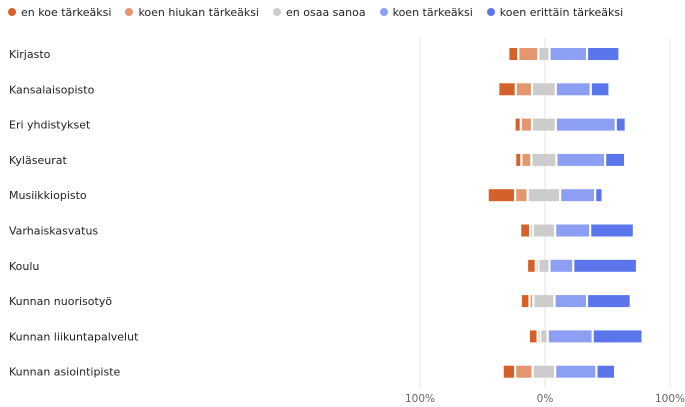 The image size is (685, 407). Describe the element at coordinates (53, 231) in the screenshot. I see `category-label: Varhaiskasvatus` at that location.